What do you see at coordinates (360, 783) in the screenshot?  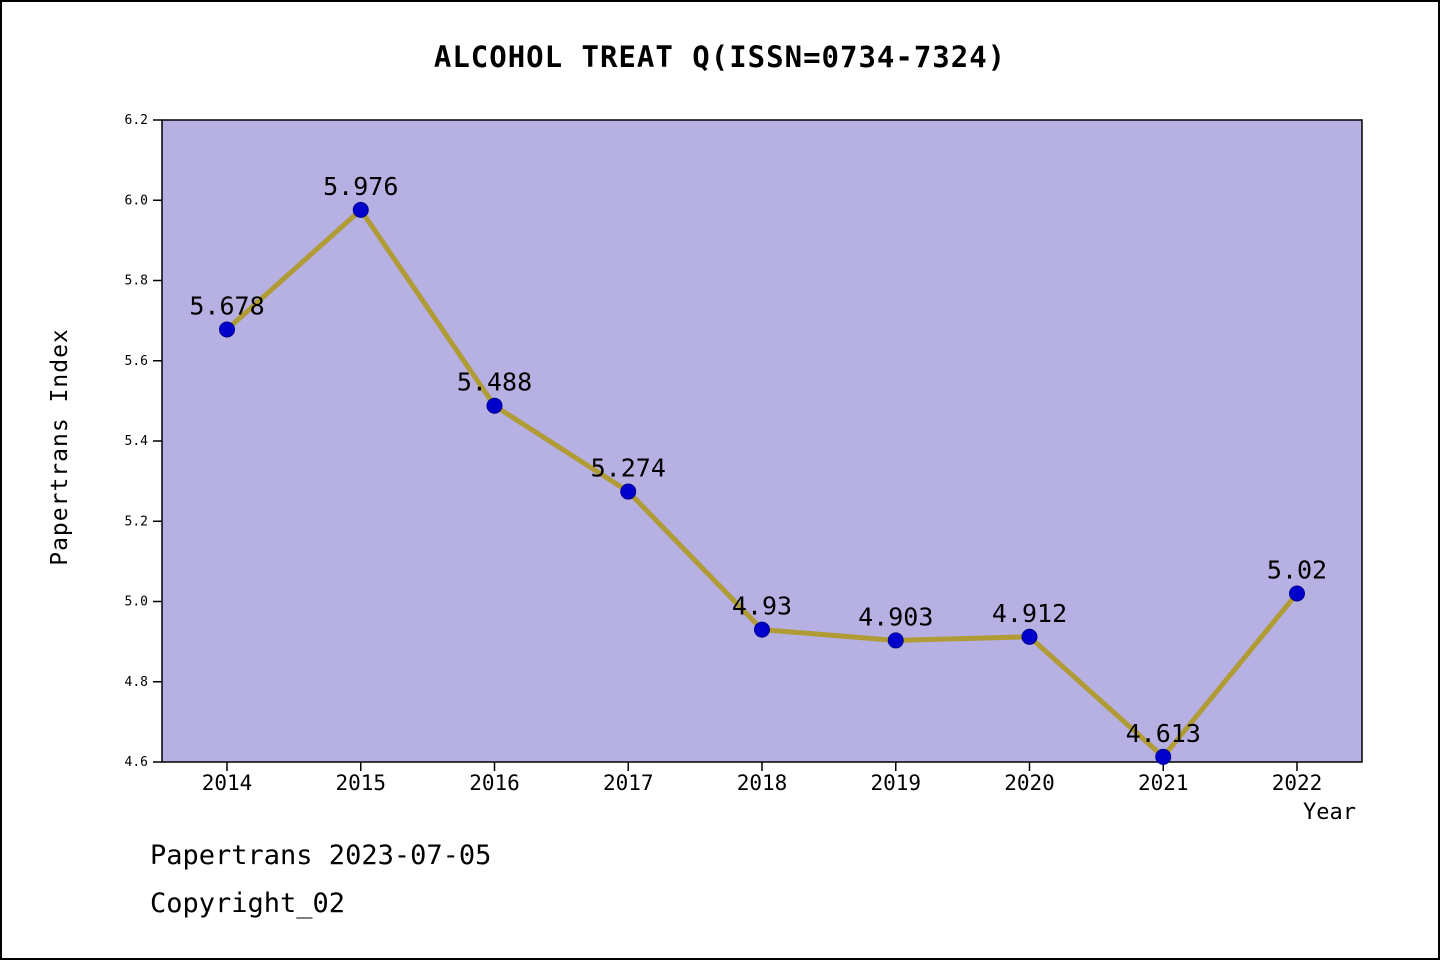 I see `svg-text: 2015` at bounding box center [360, 783].